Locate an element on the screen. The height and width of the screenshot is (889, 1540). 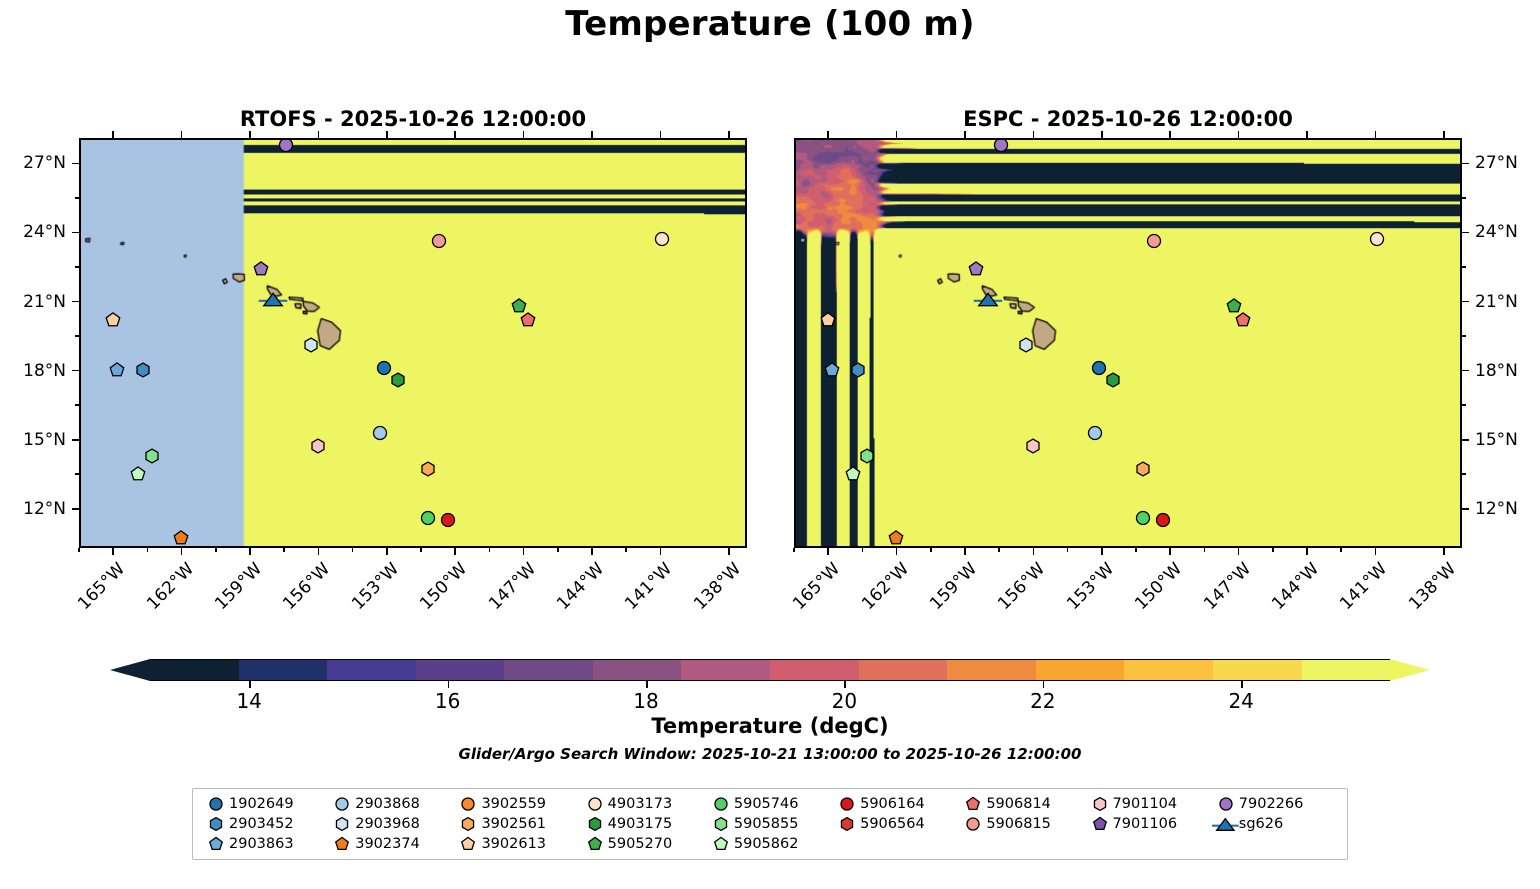
legend-item-2903868: 2903868 is located at coordinates (392, 804).